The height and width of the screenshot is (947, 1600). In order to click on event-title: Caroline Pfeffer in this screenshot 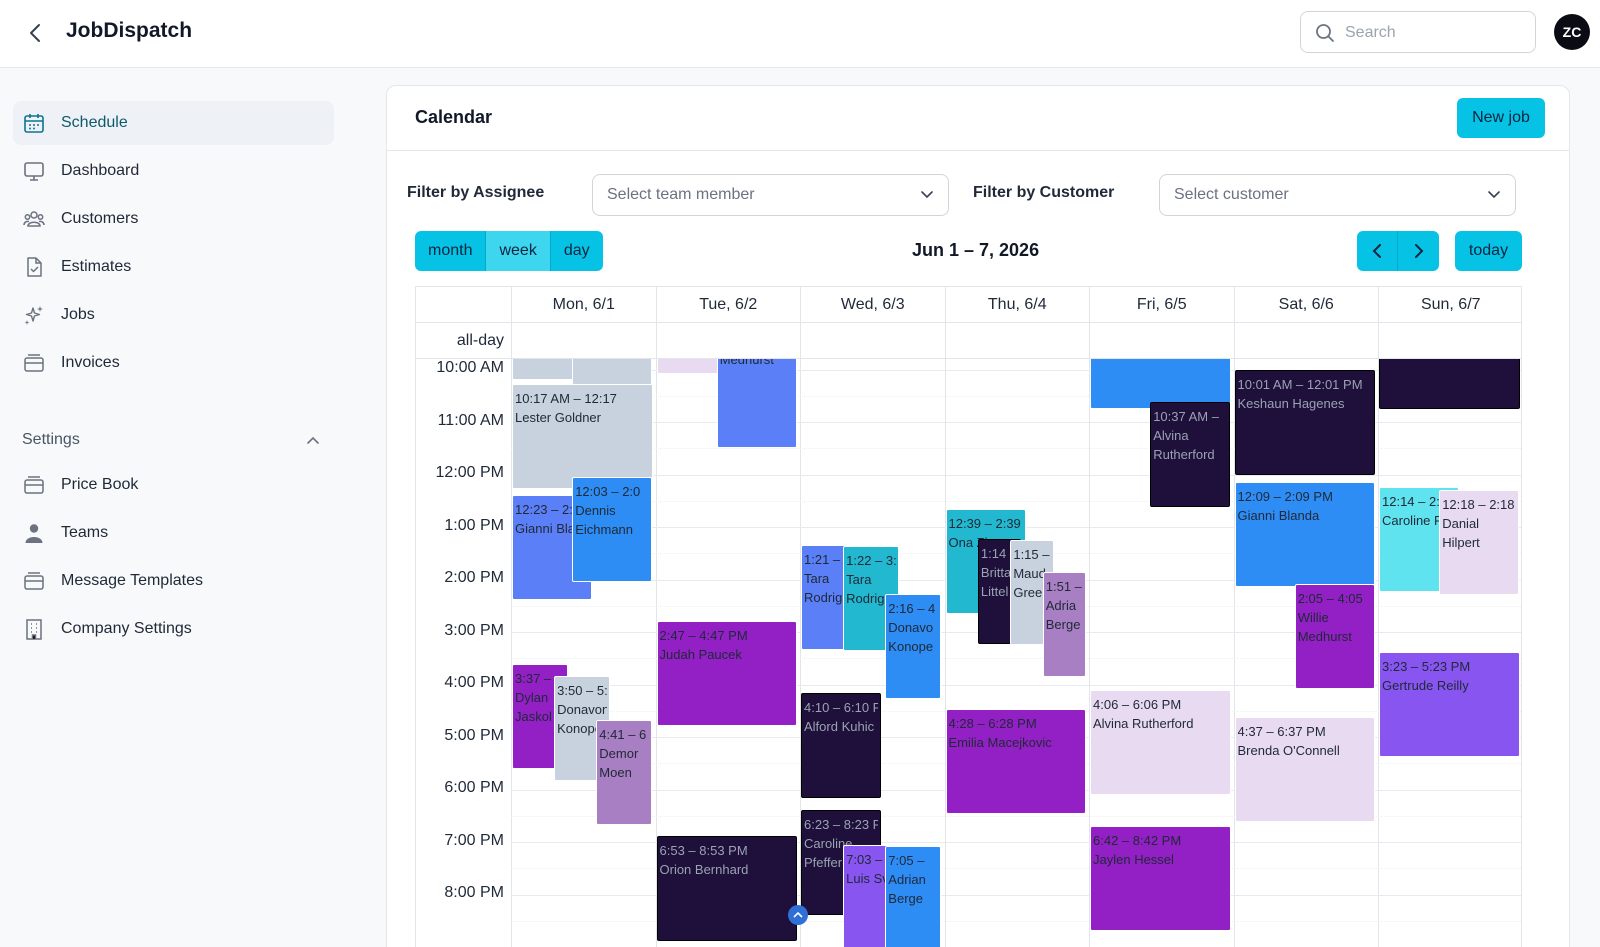, I will do `click(828, 852)`.